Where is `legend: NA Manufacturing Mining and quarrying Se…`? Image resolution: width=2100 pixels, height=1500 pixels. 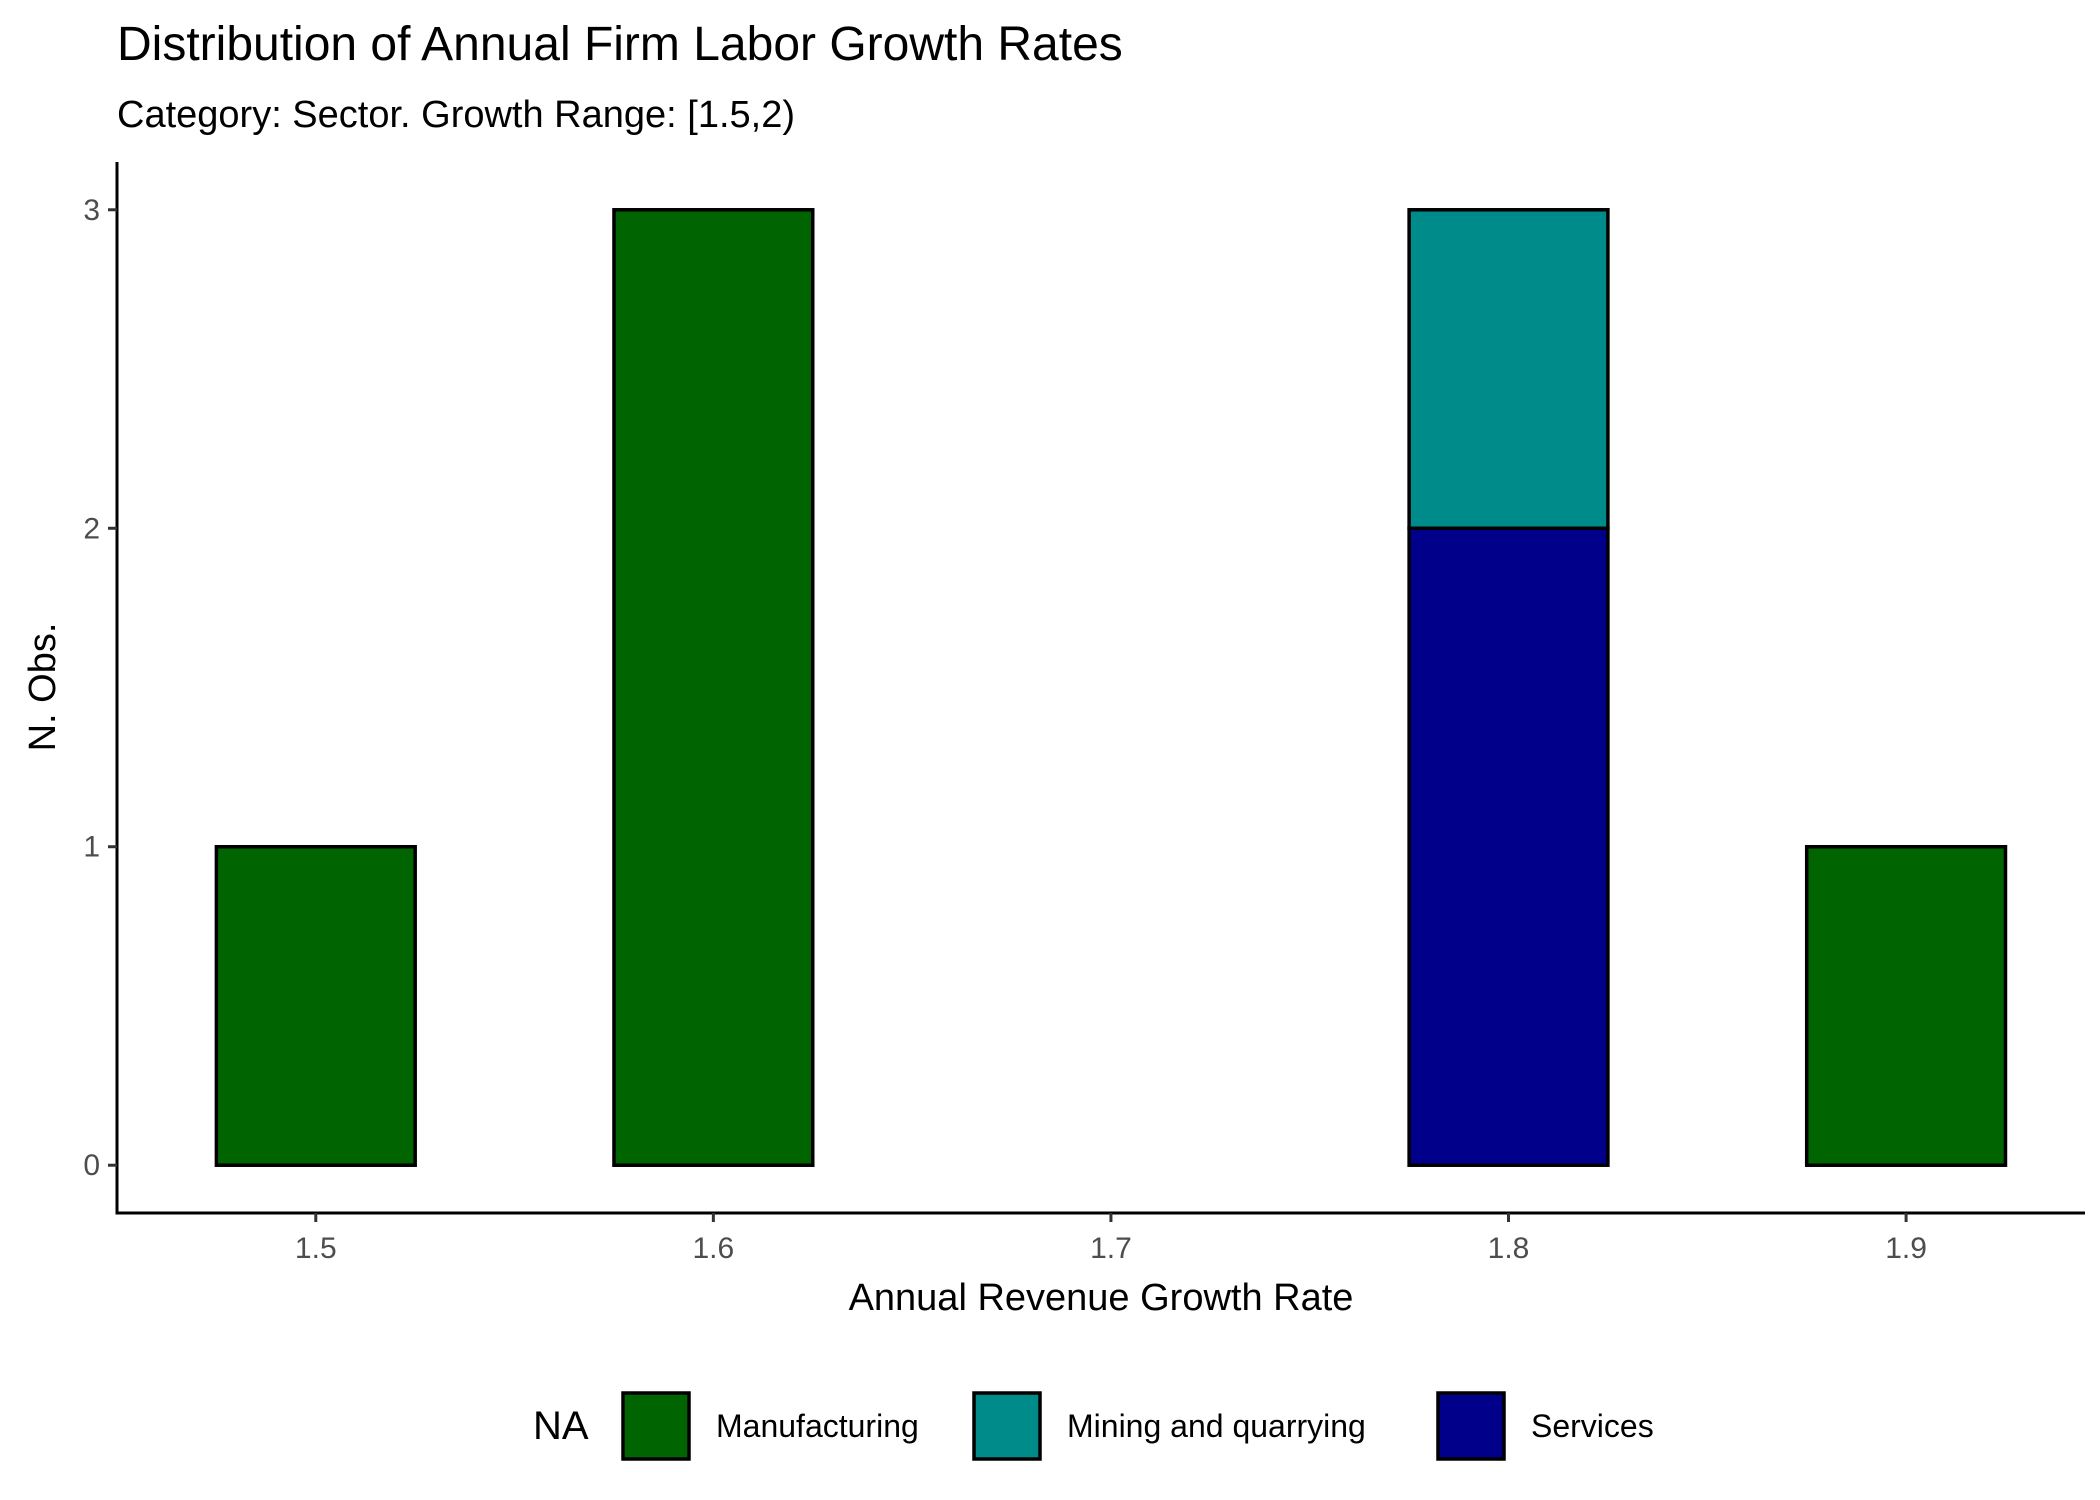
legend: NA Manufacturing Mining and quarrying Se… is located at coordinates (1093, 1426).